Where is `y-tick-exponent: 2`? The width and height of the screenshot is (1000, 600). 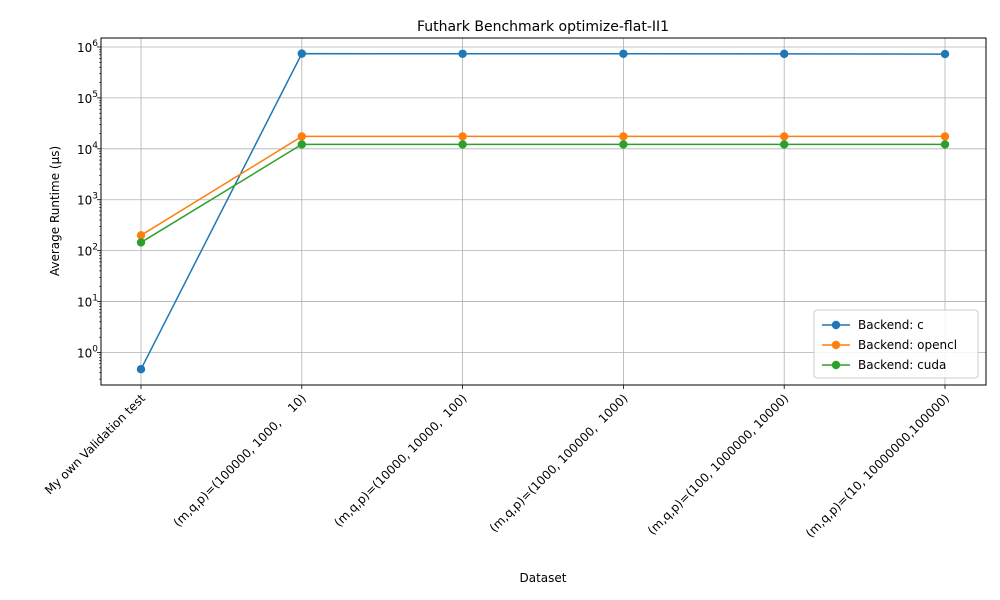
y-tick-exponent: 2 is located at coordinates (95, 248).